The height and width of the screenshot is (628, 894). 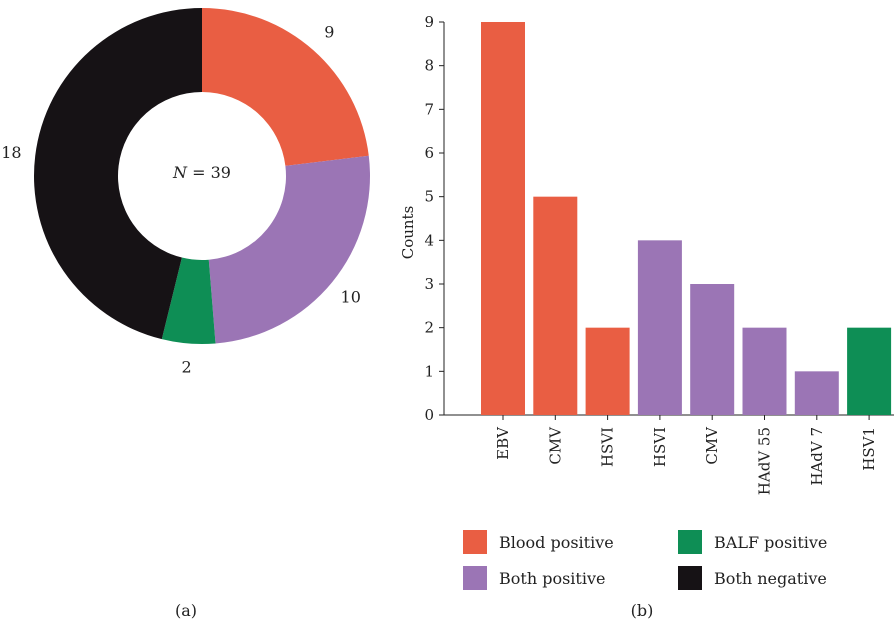 I want to click on y-tick-label: 7, so click(x=429, y=109).